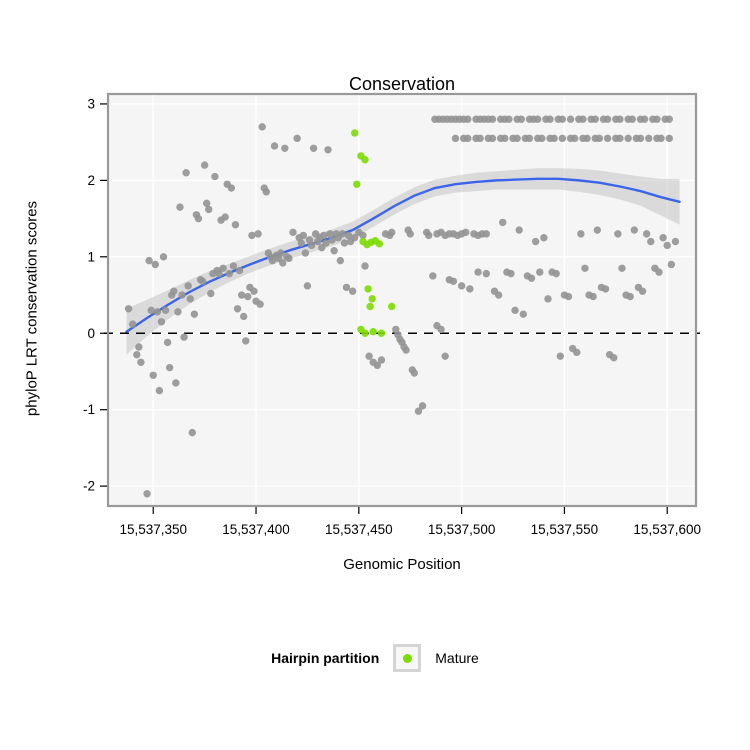 The image size is (750, 750). What do you see at coordinates (91, 180) in the screenshot?
I see `y-tick-label: 2` at bounding box center [91, 180].